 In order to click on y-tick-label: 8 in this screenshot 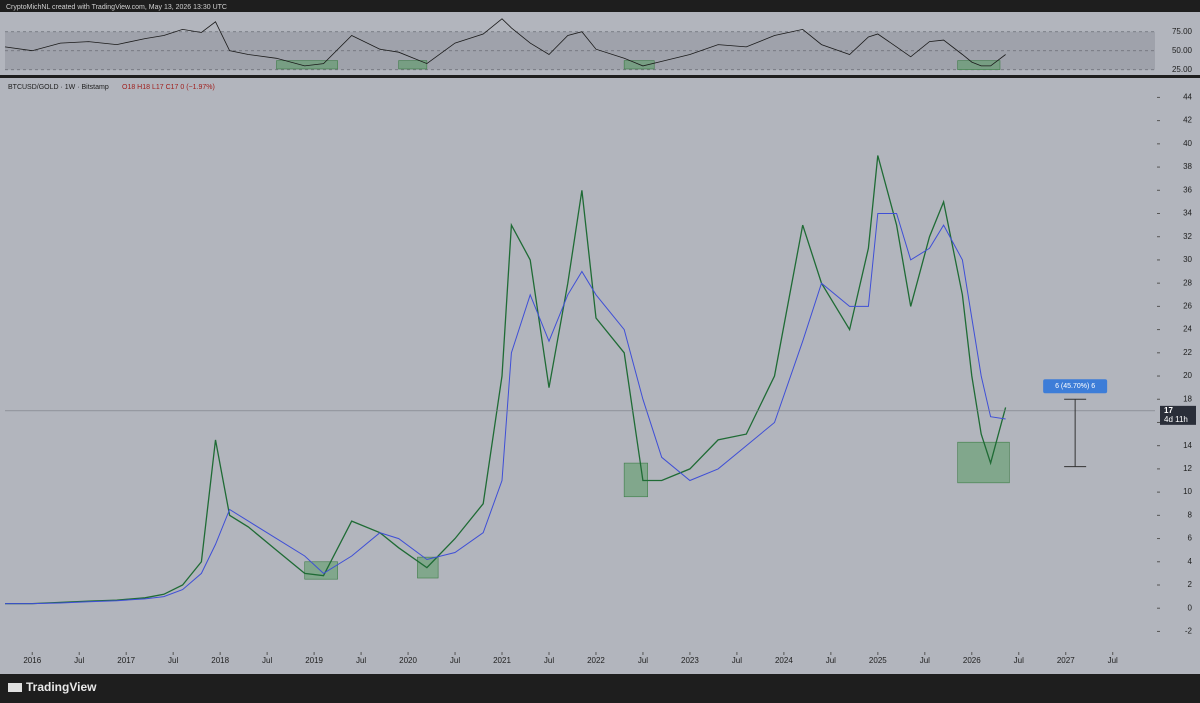, I will do `click(1190, 514)`.